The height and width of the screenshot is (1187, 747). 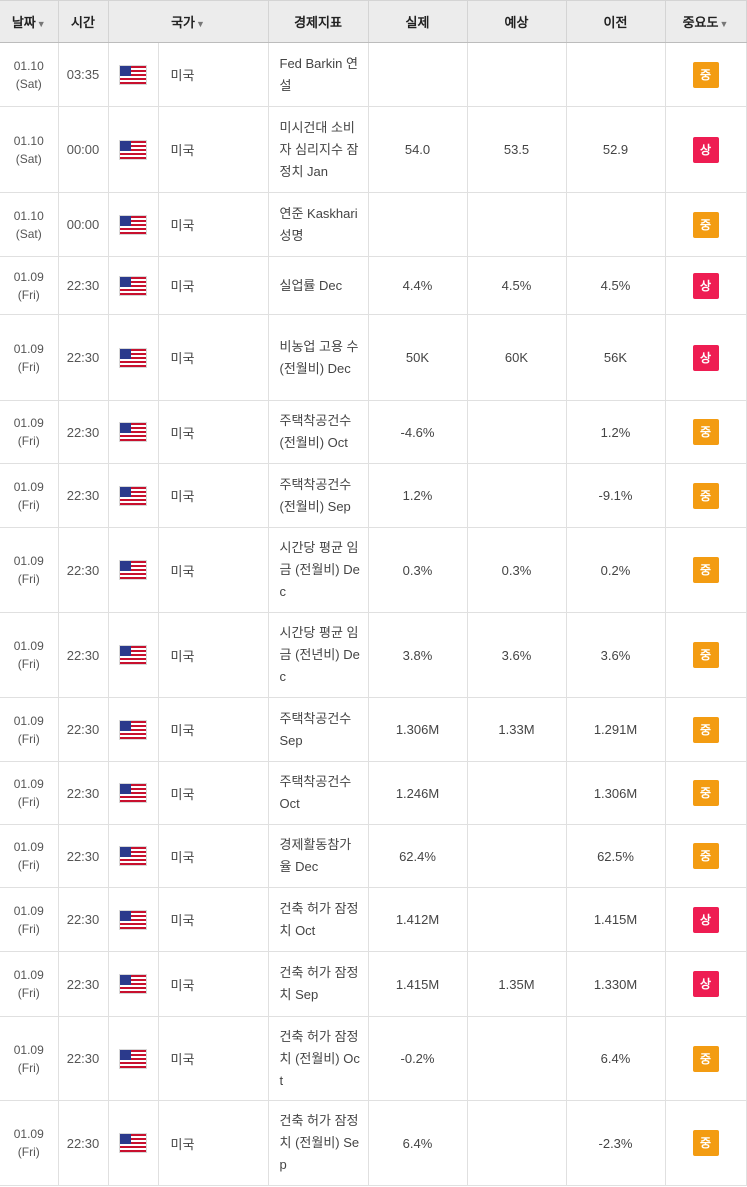 I want to click on previous-cell, so click(x=616, y=74).